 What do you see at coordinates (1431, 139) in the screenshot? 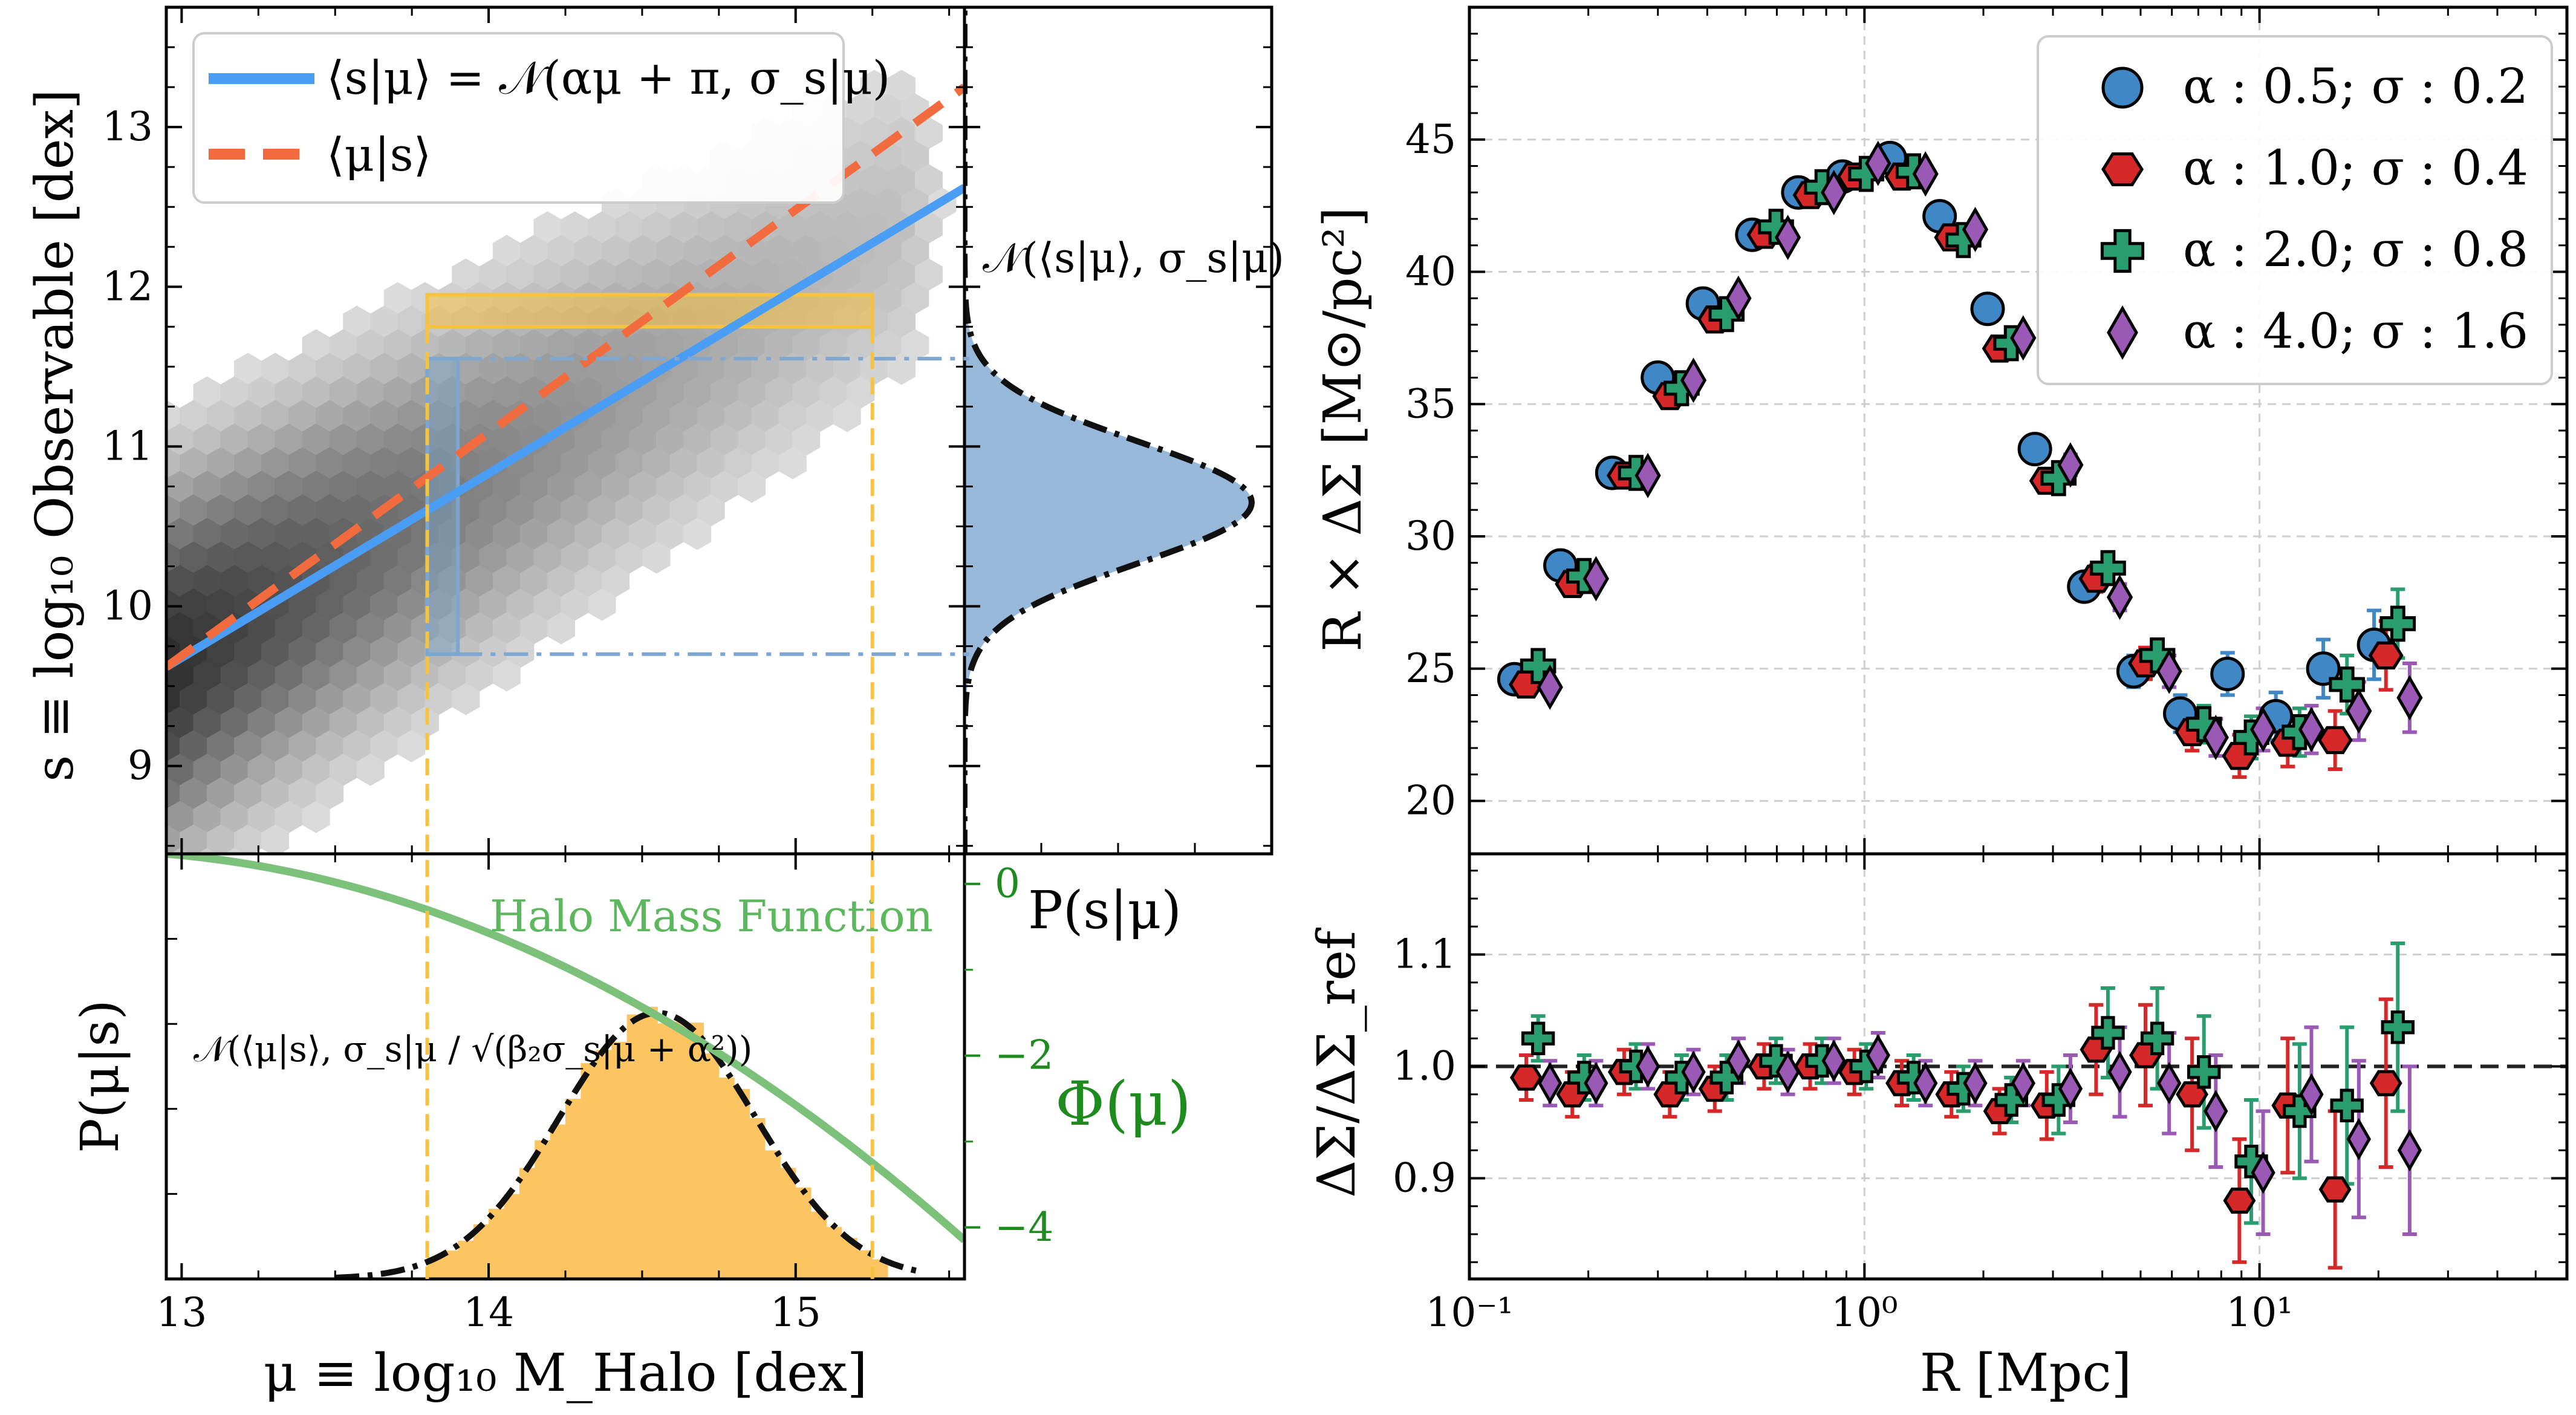
I see `profile-y-ticklabel: 45` at bounding box center [1431, 139].